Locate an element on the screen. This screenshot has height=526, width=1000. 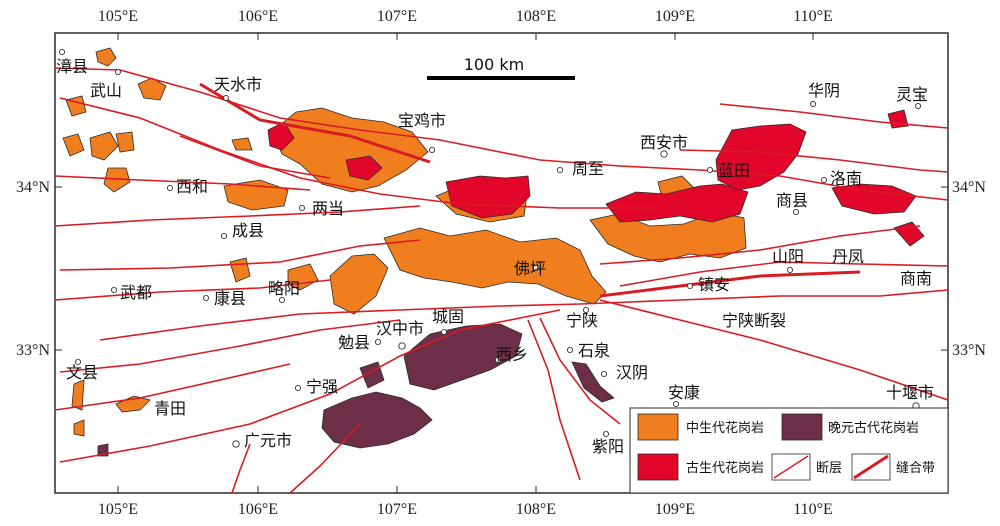
place-label: 两当 is located at coordinates (328, 208).